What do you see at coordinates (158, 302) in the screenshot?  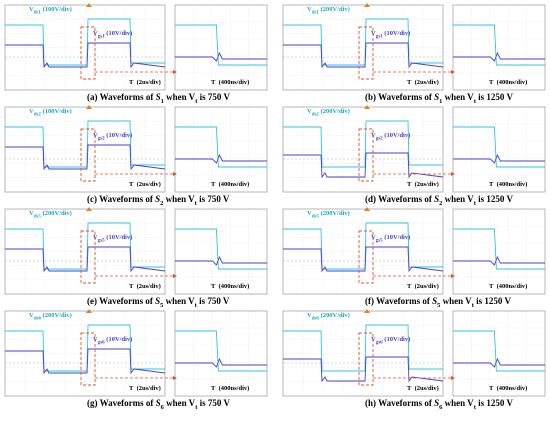 I see `caption-e: (e) Waveforms of S5 when Vt is 750 V` at bounding box center [158, 302].